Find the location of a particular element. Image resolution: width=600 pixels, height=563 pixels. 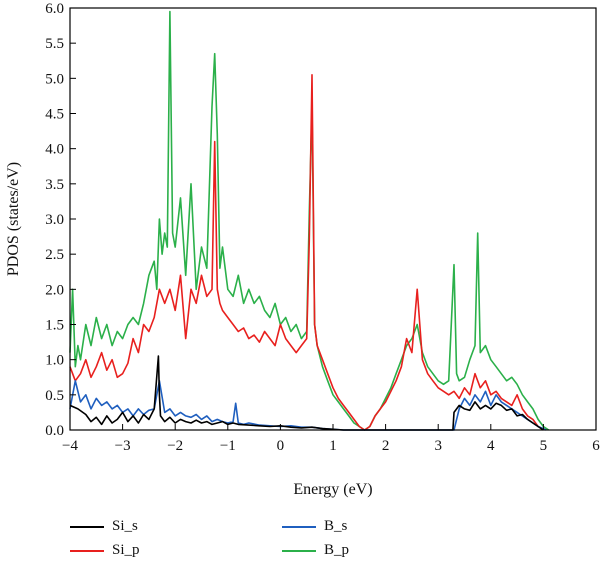

x-tick-label: 2 is located at coordinates (386, 446).